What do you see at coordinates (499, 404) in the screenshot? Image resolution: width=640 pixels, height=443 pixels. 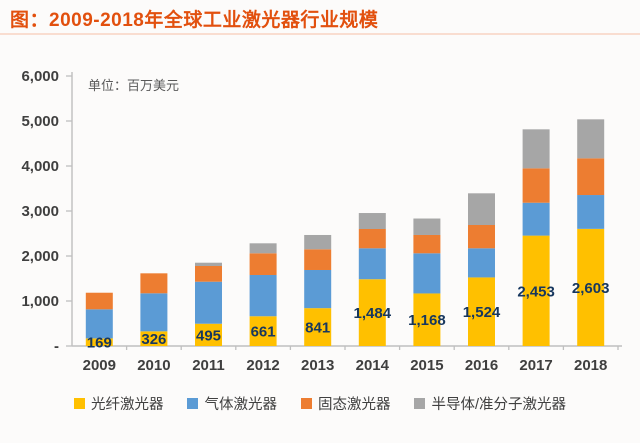 I see `legend-label-semiconductor-excimer-laser: 半导体/准分子激光器` at bounding box center [499, 404].